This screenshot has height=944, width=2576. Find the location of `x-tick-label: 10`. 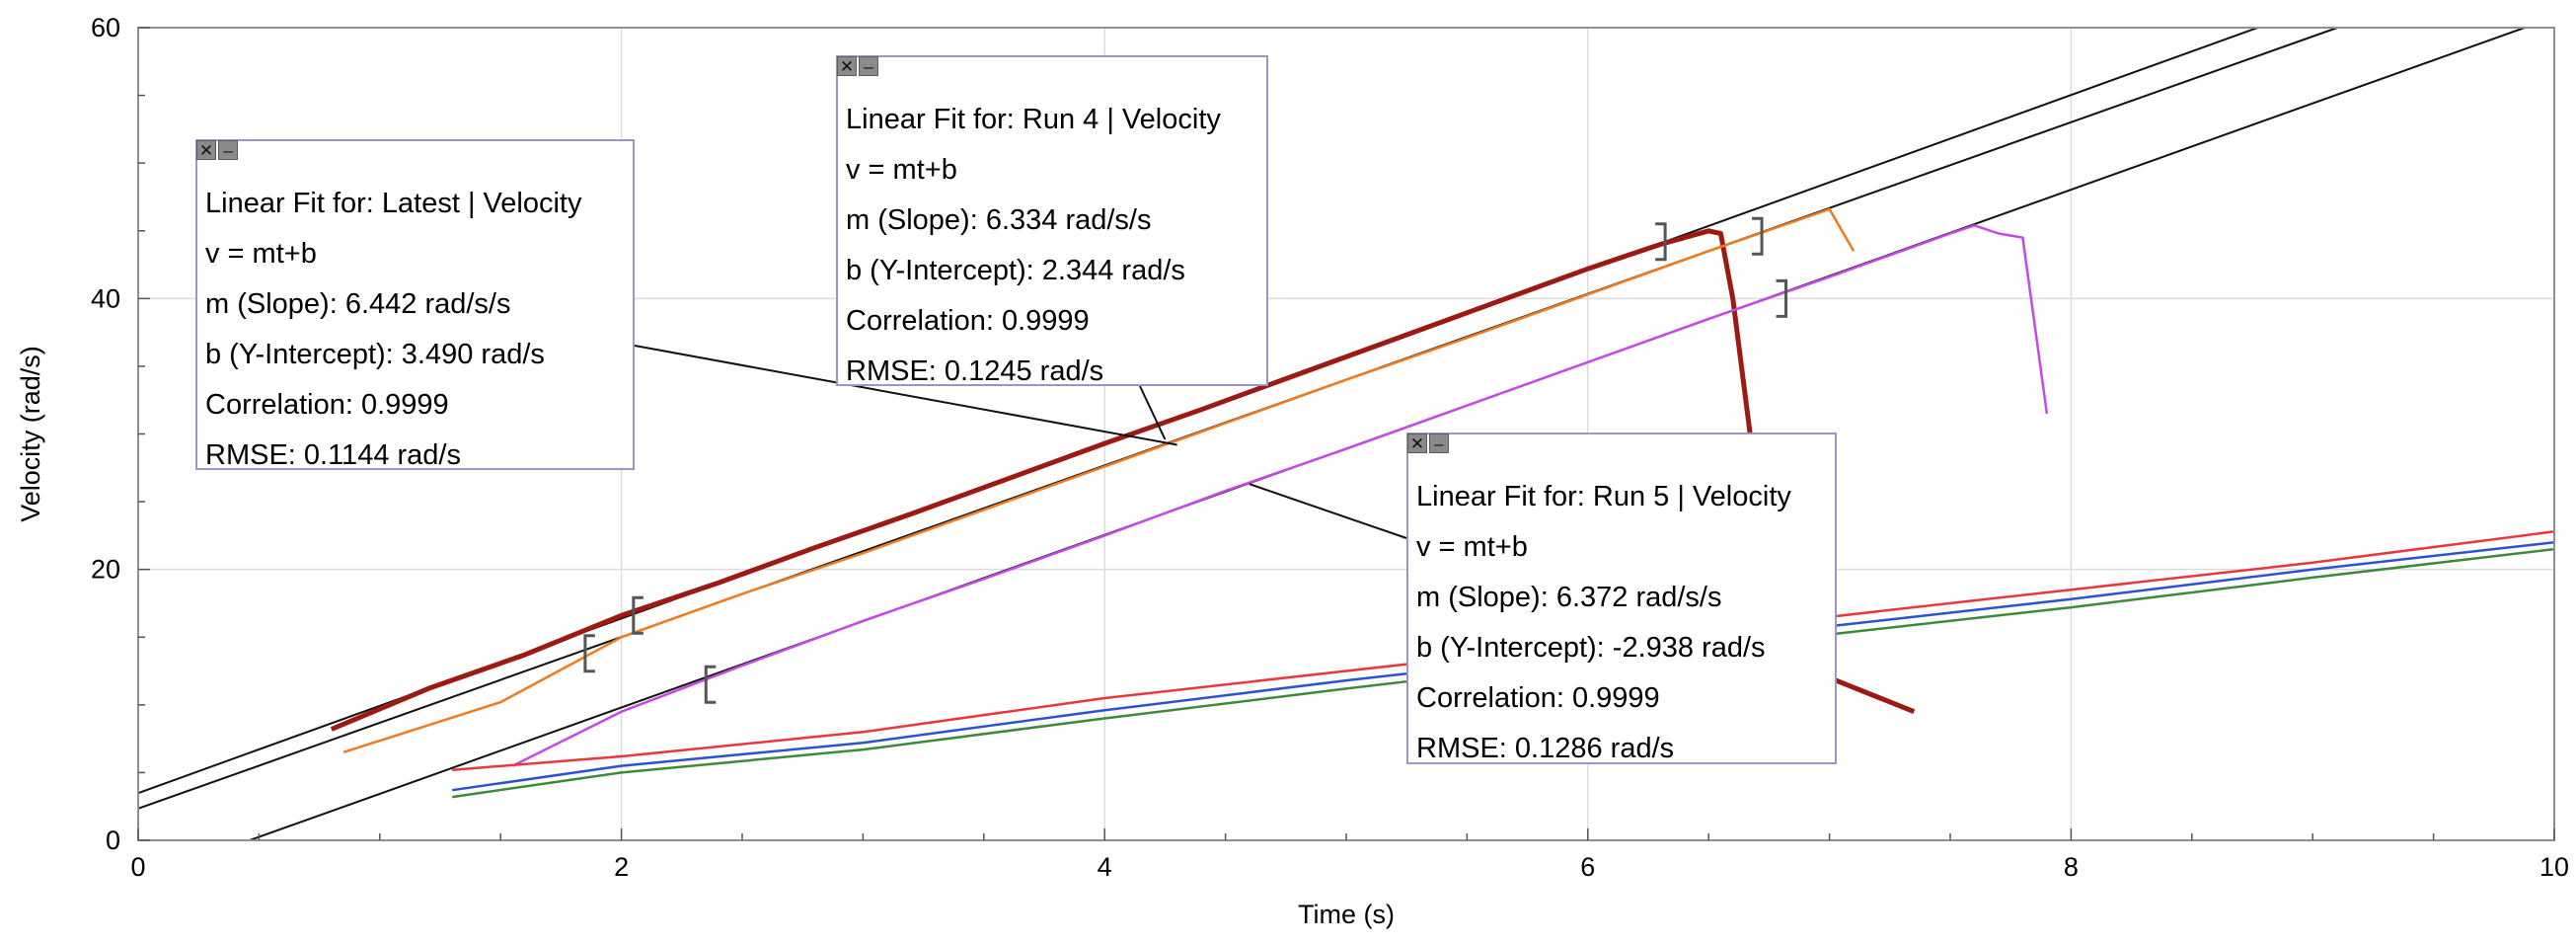

x-tick-label: 10 is located at coordinates (2554, 867).